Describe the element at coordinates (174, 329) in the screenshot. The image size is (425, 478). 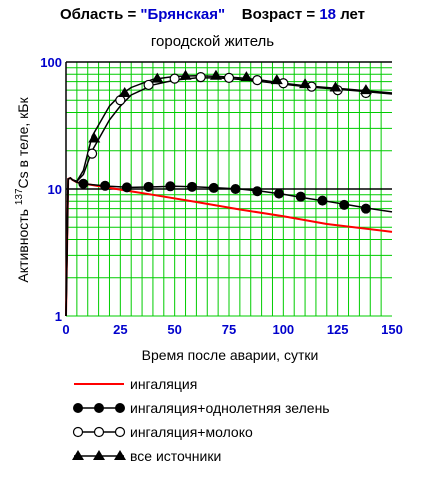
I see `x-tick-label: 50` at that location.